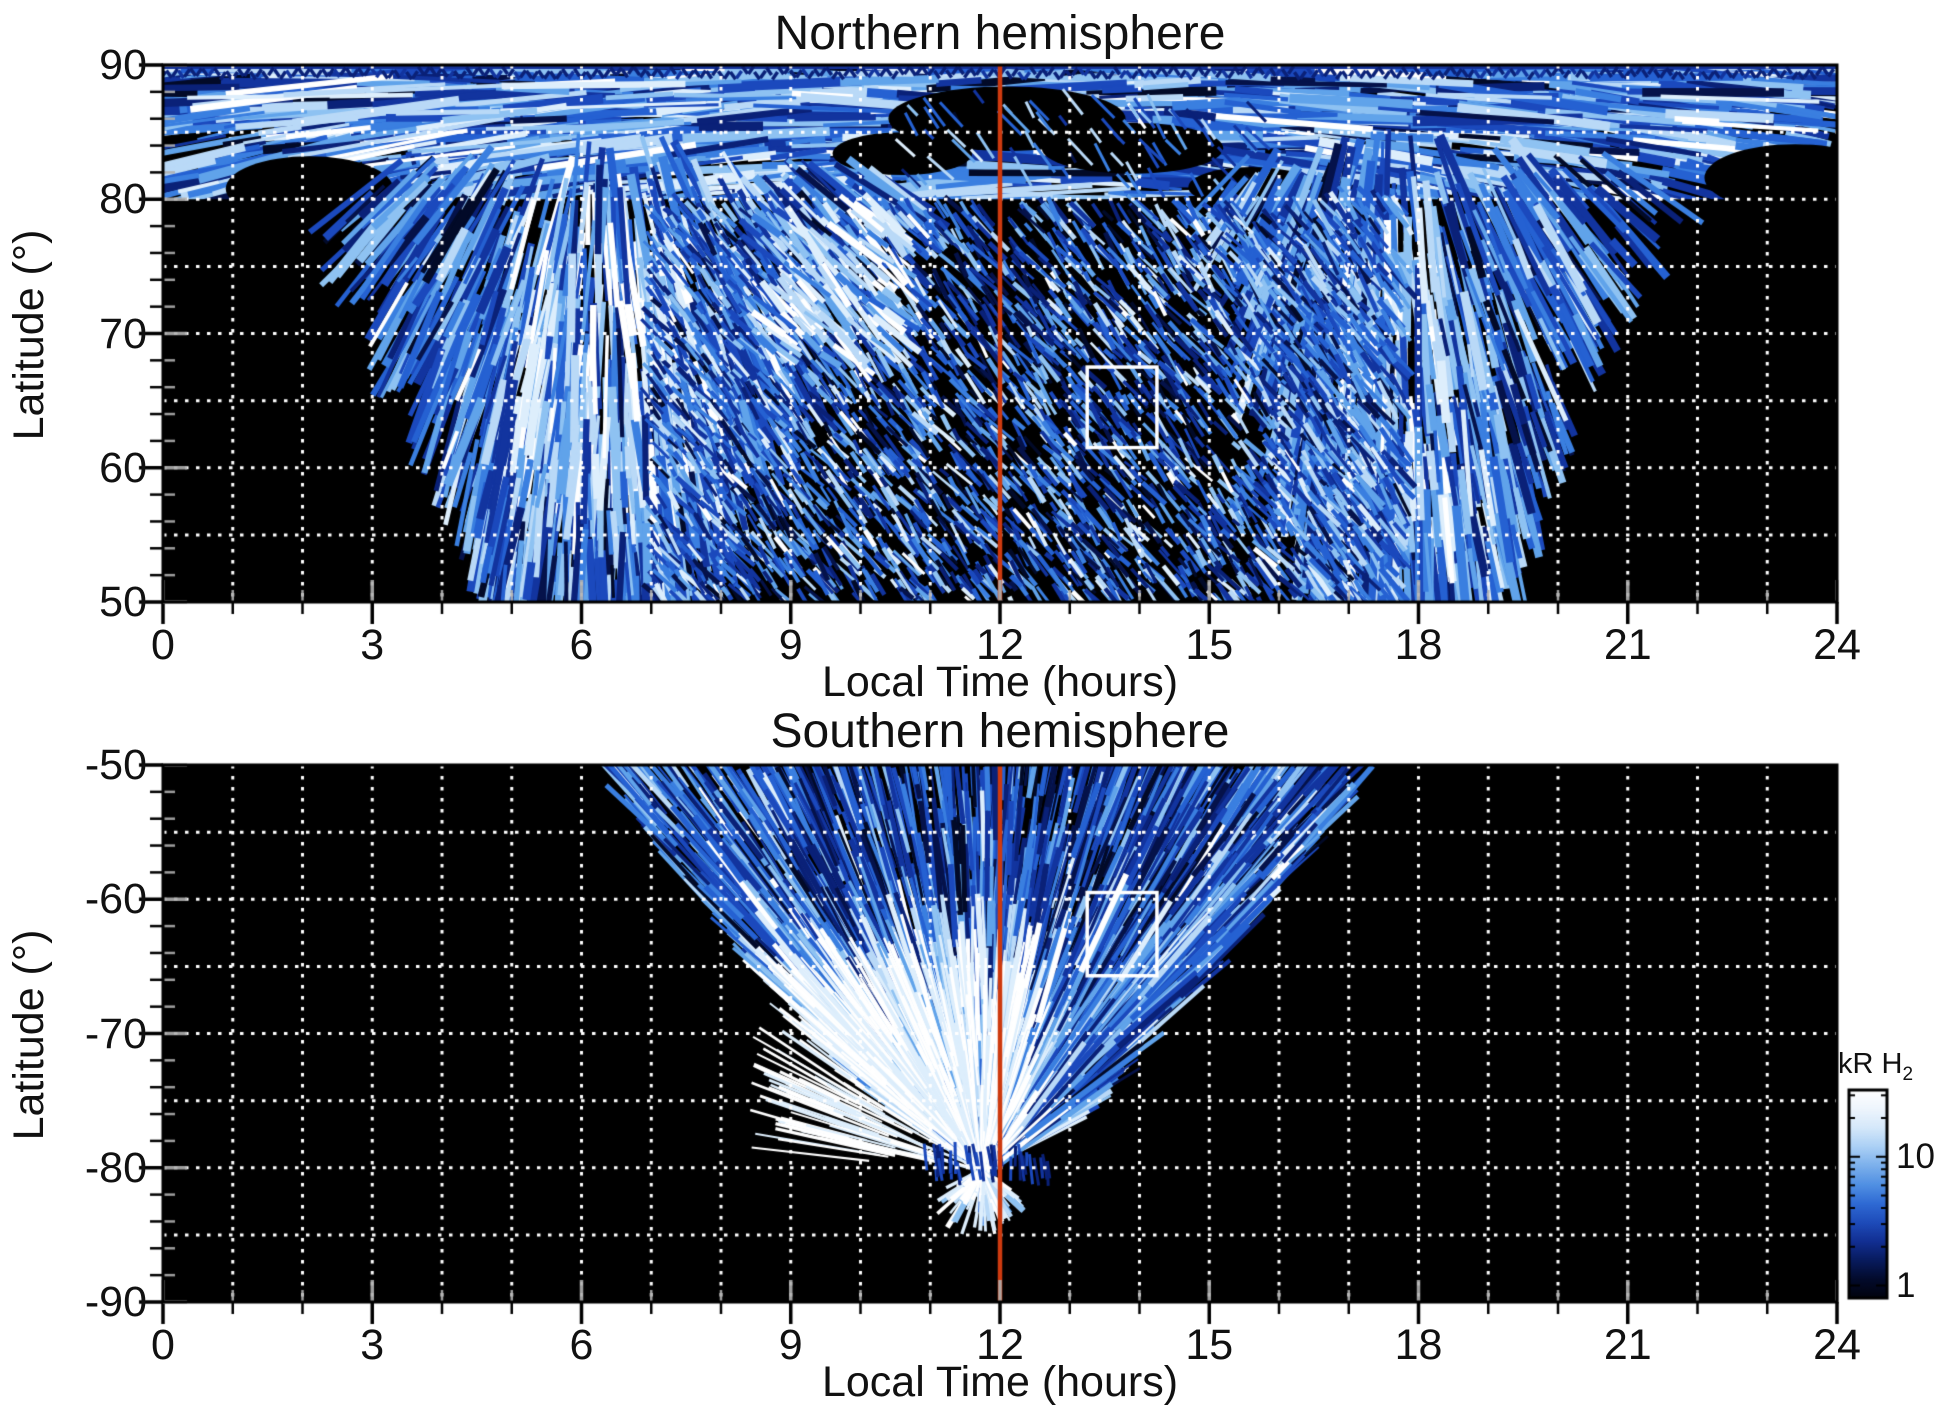 The height and width of the screenshot is (1423, 1950). Describe the element at coordinates (123, 65) in the screenshot. I see `north-y-tick-label: 90` at that location.